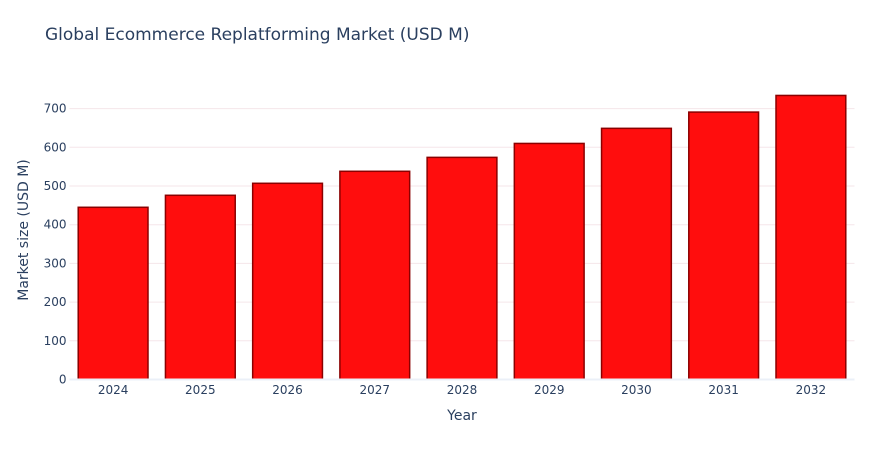 This screenshot has height=450, width=884. What do you see at coordinates (55, 147) in the screenshot?
I see `y-tick-label: 600` at bounding box center [55, 147].